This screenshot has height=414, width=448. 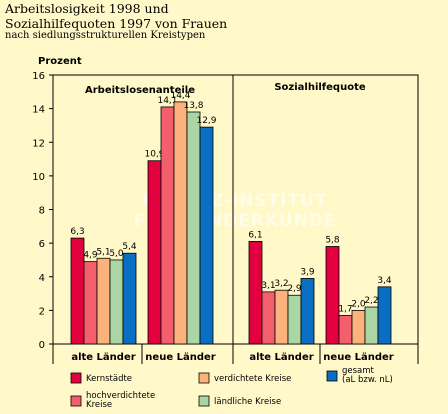 I want to click on bar-value-label: 3,4, so click(x=384, y=281).